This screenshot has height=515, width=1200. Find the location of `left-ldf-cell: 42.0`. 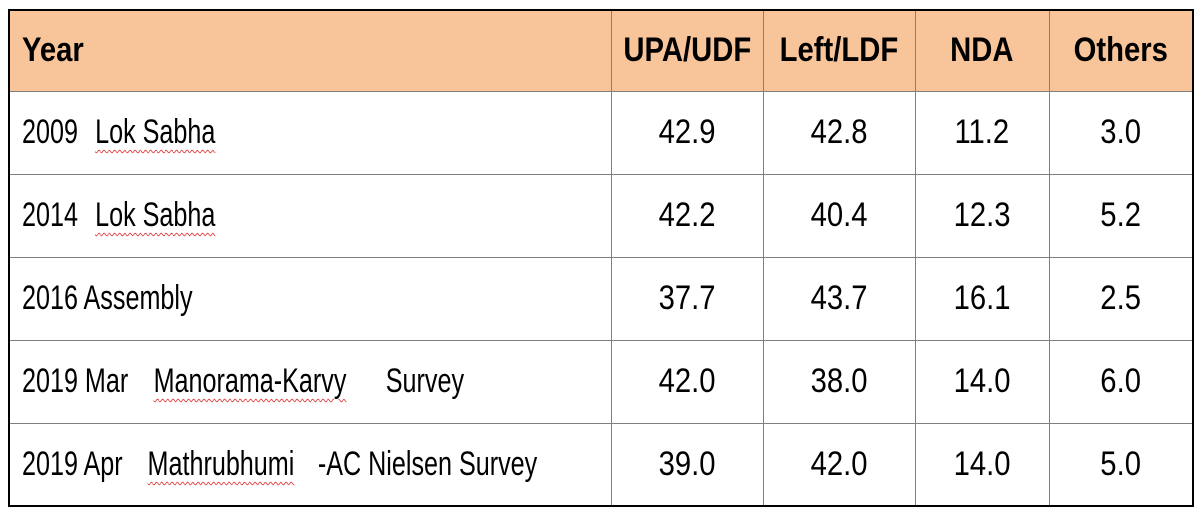

left-ldf-cell: 42.0 is located at coordinates (839, 464).